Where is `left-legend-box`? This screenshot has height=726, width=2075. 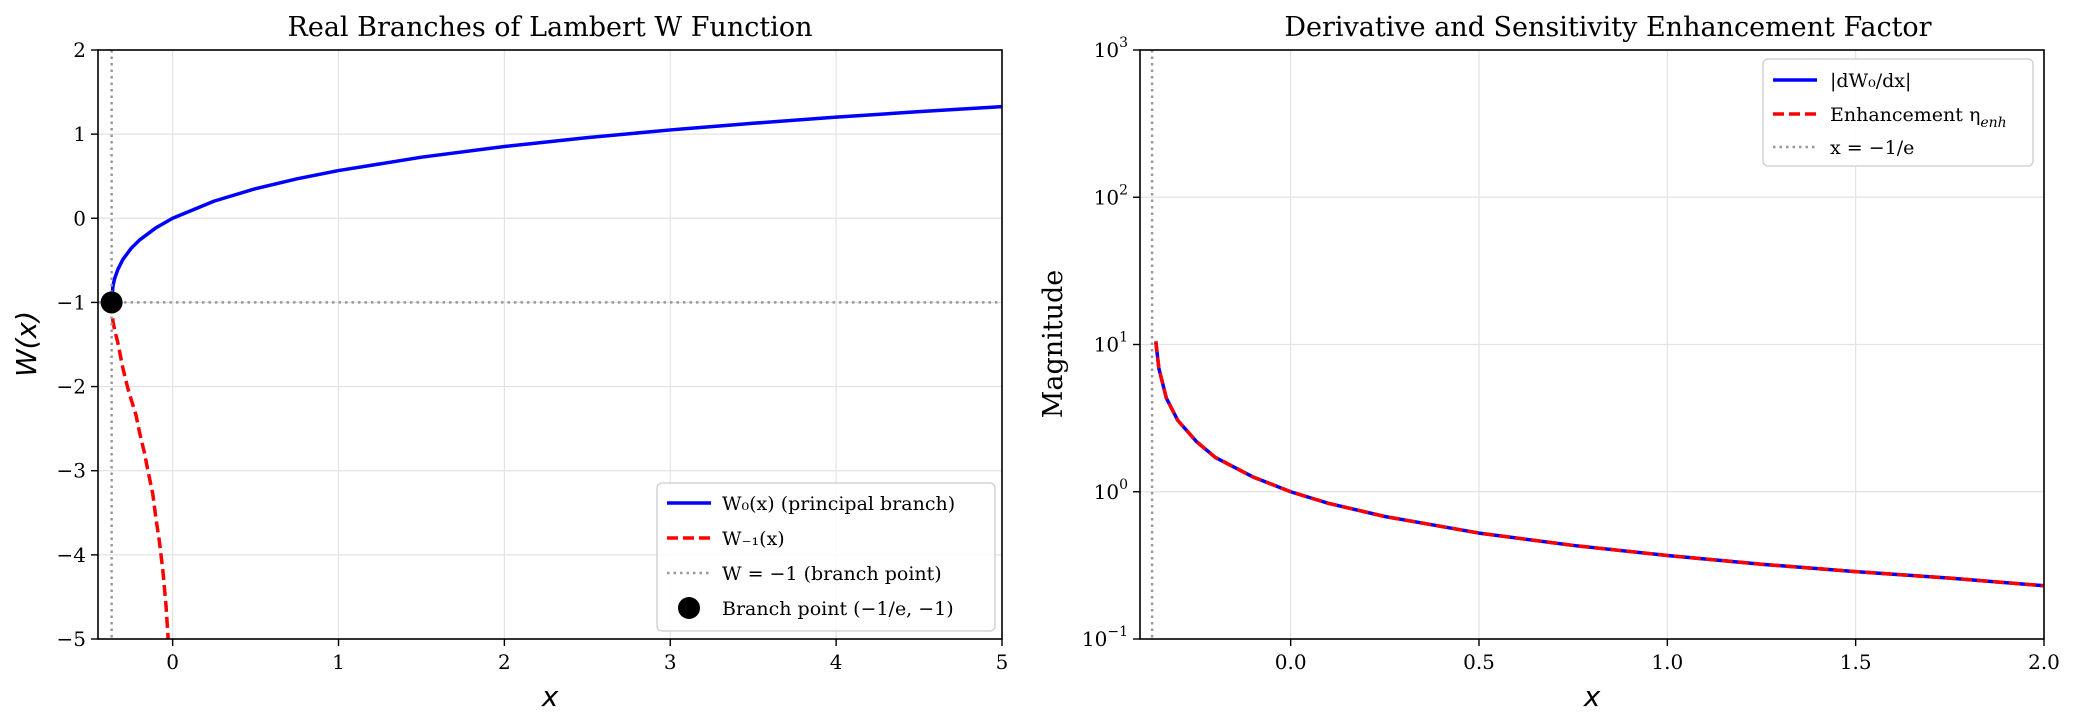 left-legend-box is located at coordinates (826, 557).